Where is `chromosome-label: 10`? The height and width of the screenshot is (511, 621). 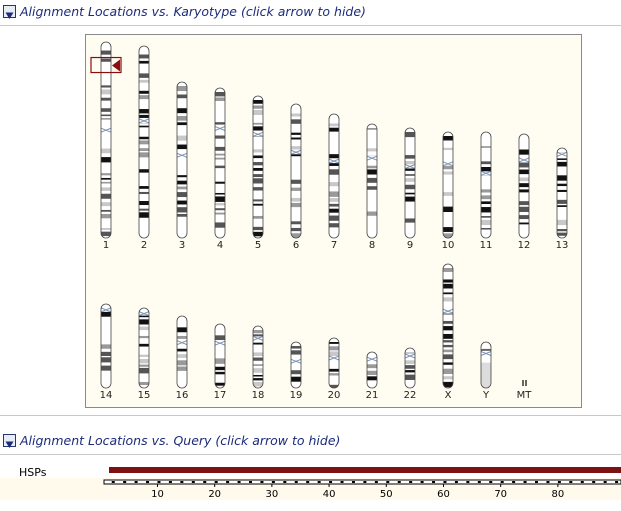 chromosome-label: 10 is located at coordinates (448, 245).